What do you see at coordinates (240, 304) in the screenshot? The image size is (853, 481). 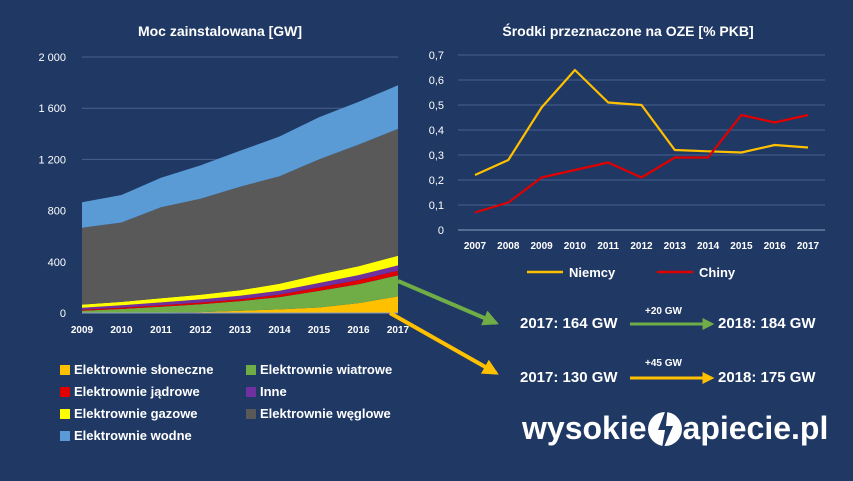 I see `capacity-area-elektrownie-słoneczne` at bounding box center [240, 304].